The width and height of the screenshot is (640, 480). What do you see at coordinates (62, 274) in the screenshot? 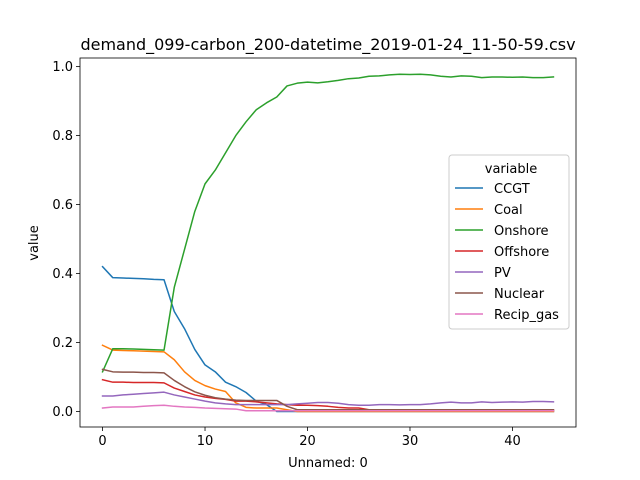
I see `y-tick-label: 0.4` at bounding box center [62, 274].